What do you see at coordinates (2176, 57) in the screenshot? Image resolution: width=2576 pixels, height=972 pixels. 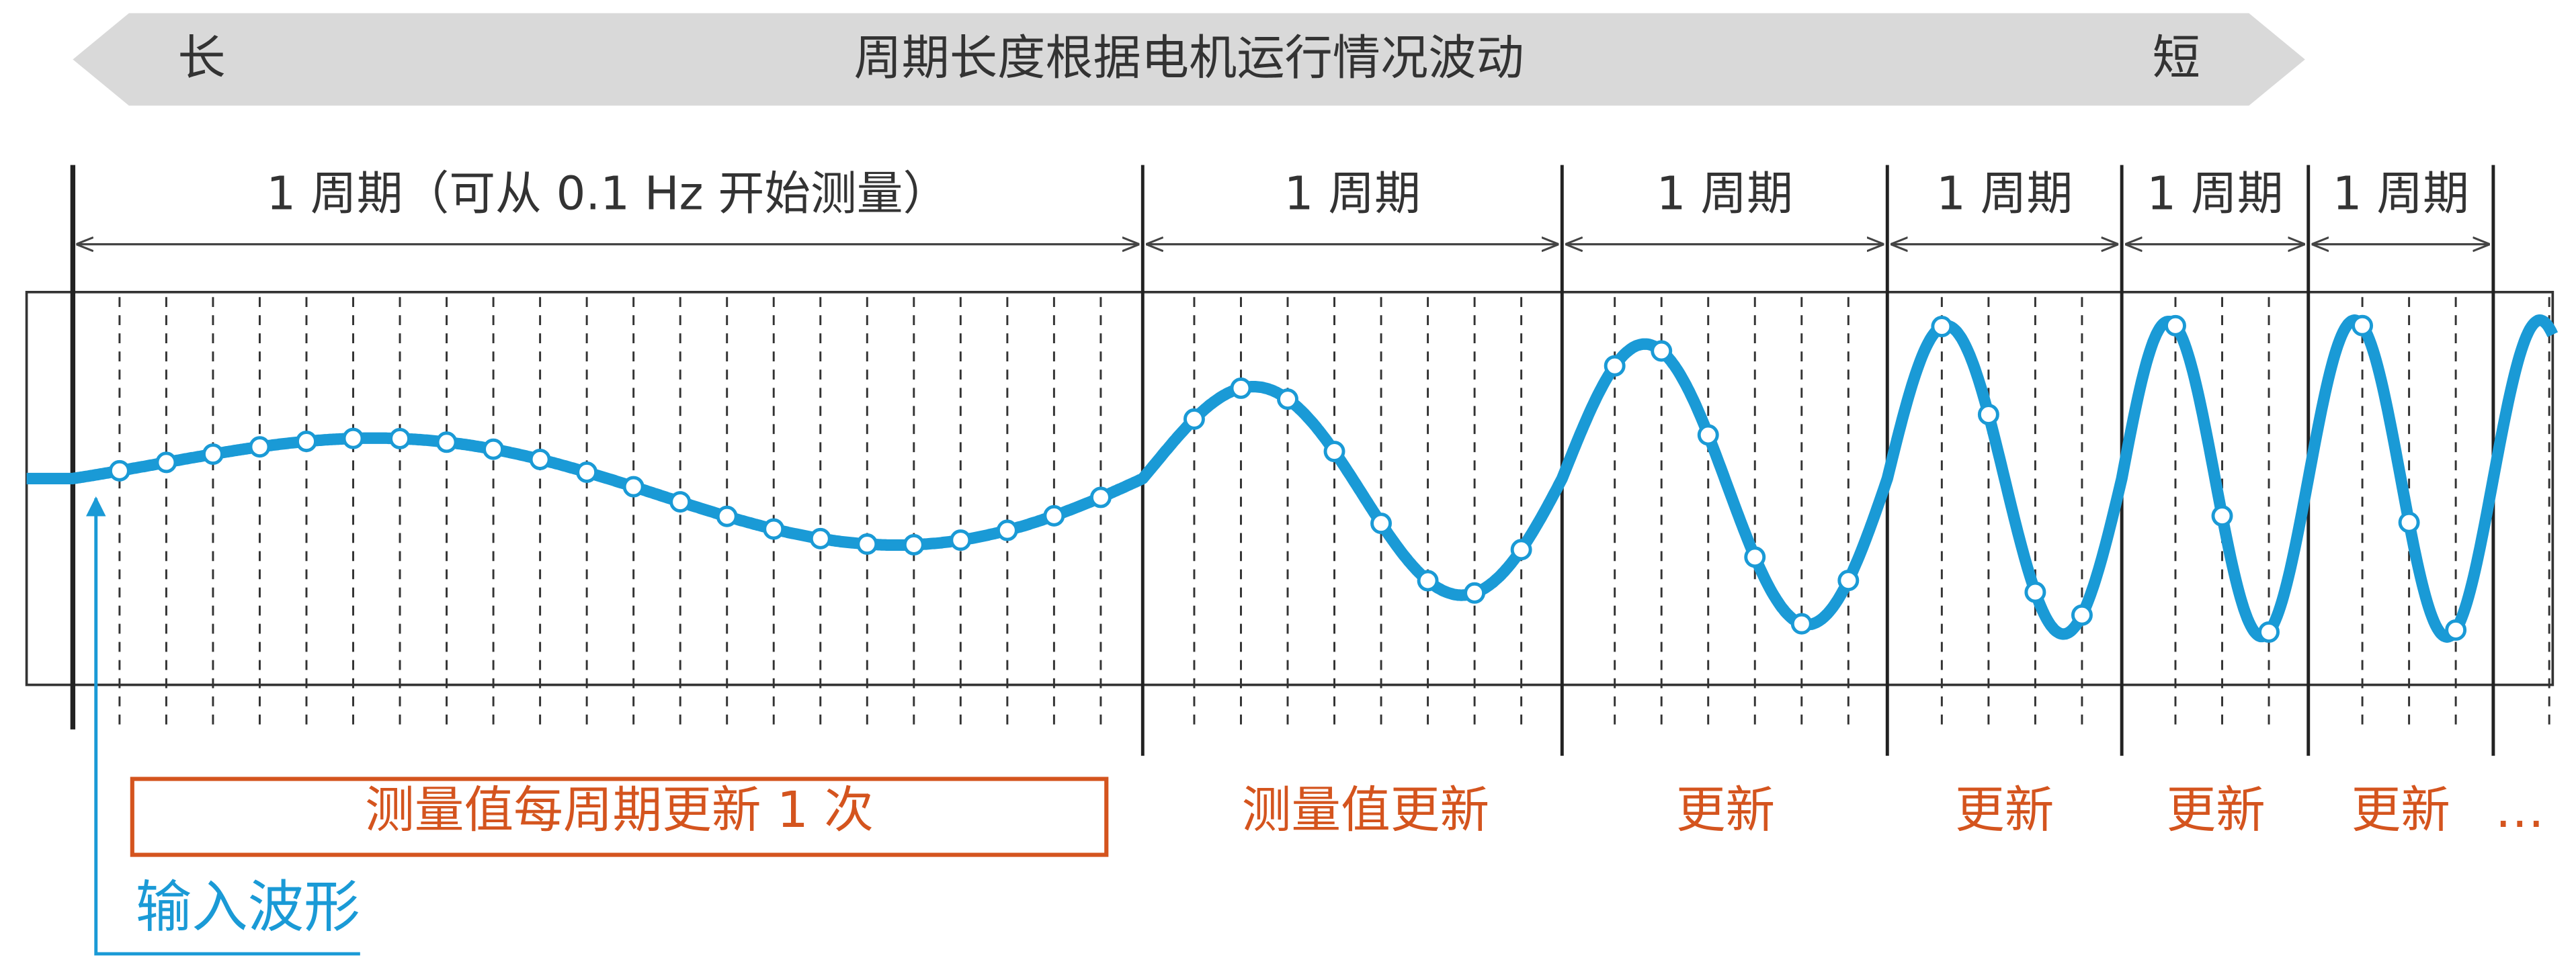 I see `short-label: 短` at bounding box center [2176, 57].